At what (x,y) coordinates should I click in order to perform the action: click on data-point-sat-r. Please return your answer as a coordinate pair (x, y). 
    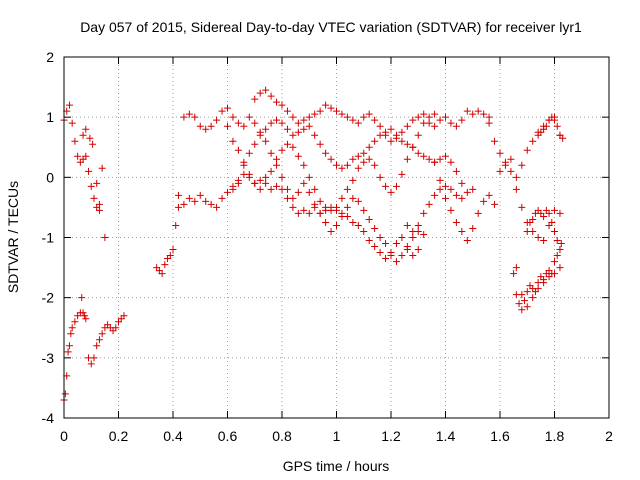
    Looking at the image, I should click on (546, 126).